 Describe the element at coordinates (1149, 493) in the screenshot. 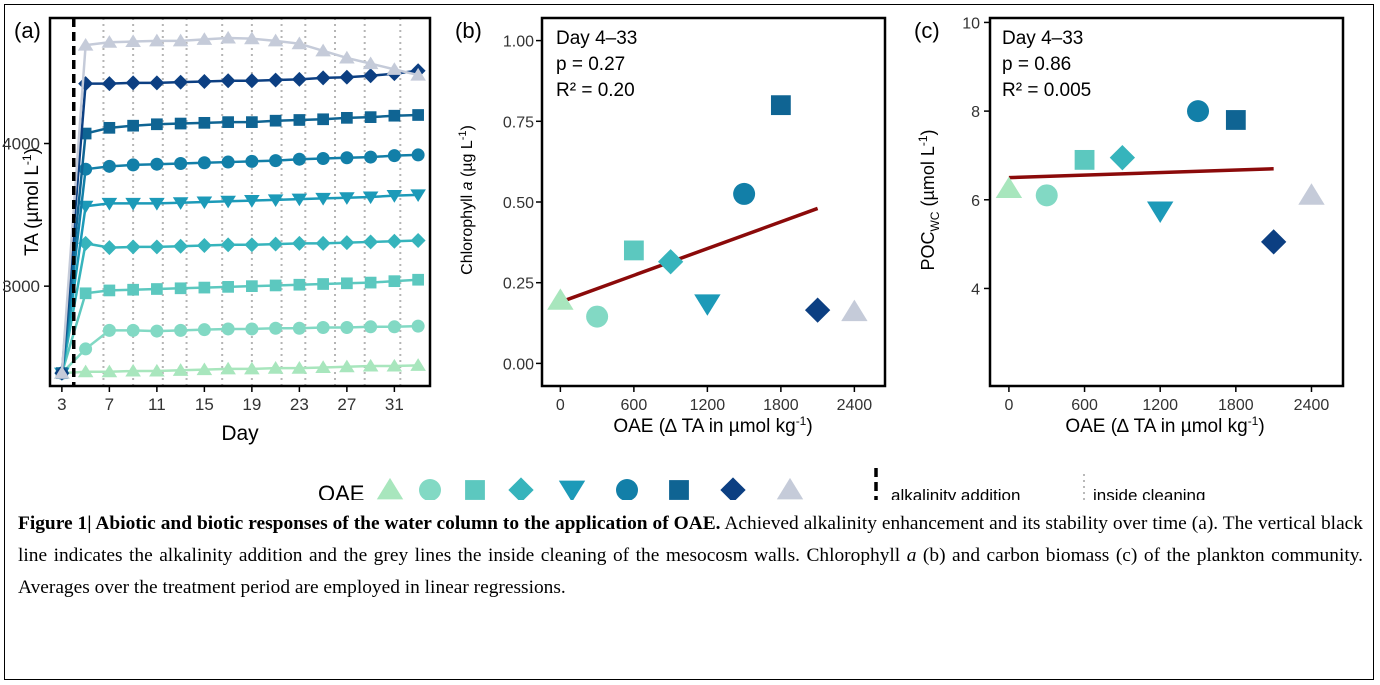

I see `legend-cleaning-label: inside cleaning` at that location.